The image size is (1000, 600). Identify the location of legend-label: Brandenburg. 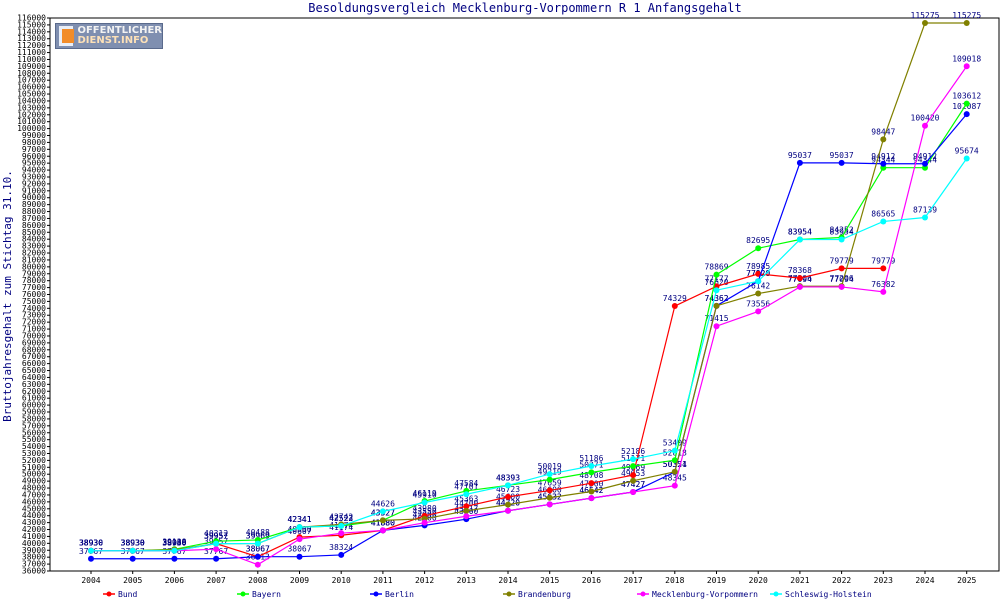
(544, 594).